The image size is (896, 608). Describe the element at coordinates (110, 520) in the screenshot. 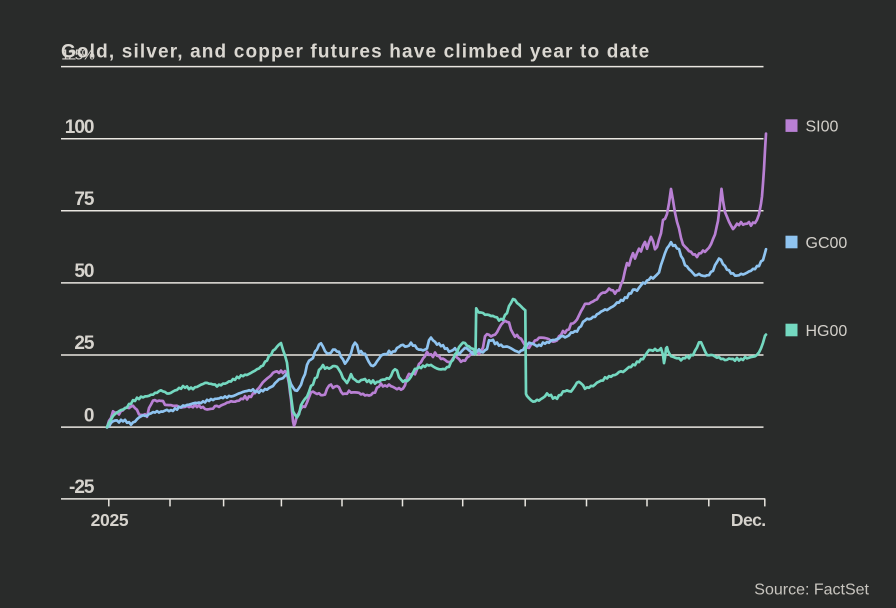

I see `svg-text: 2025` at that location.